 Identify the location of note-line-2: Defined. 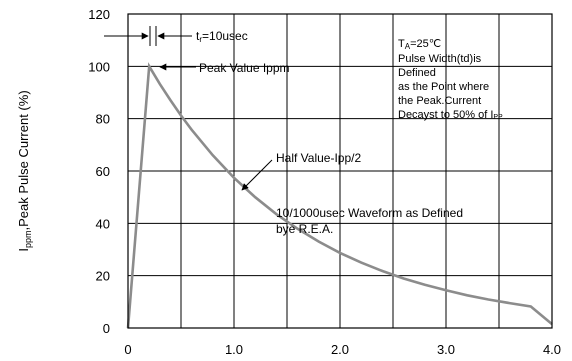
(417, 73).